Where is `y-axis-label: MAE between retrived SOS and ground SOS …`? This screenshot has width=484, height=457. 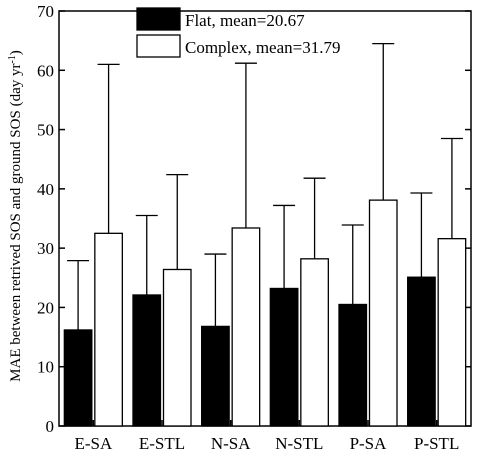 y-axis-label: MAE between retrived SOS and ground SOS … is located at coordinates (15, 216).